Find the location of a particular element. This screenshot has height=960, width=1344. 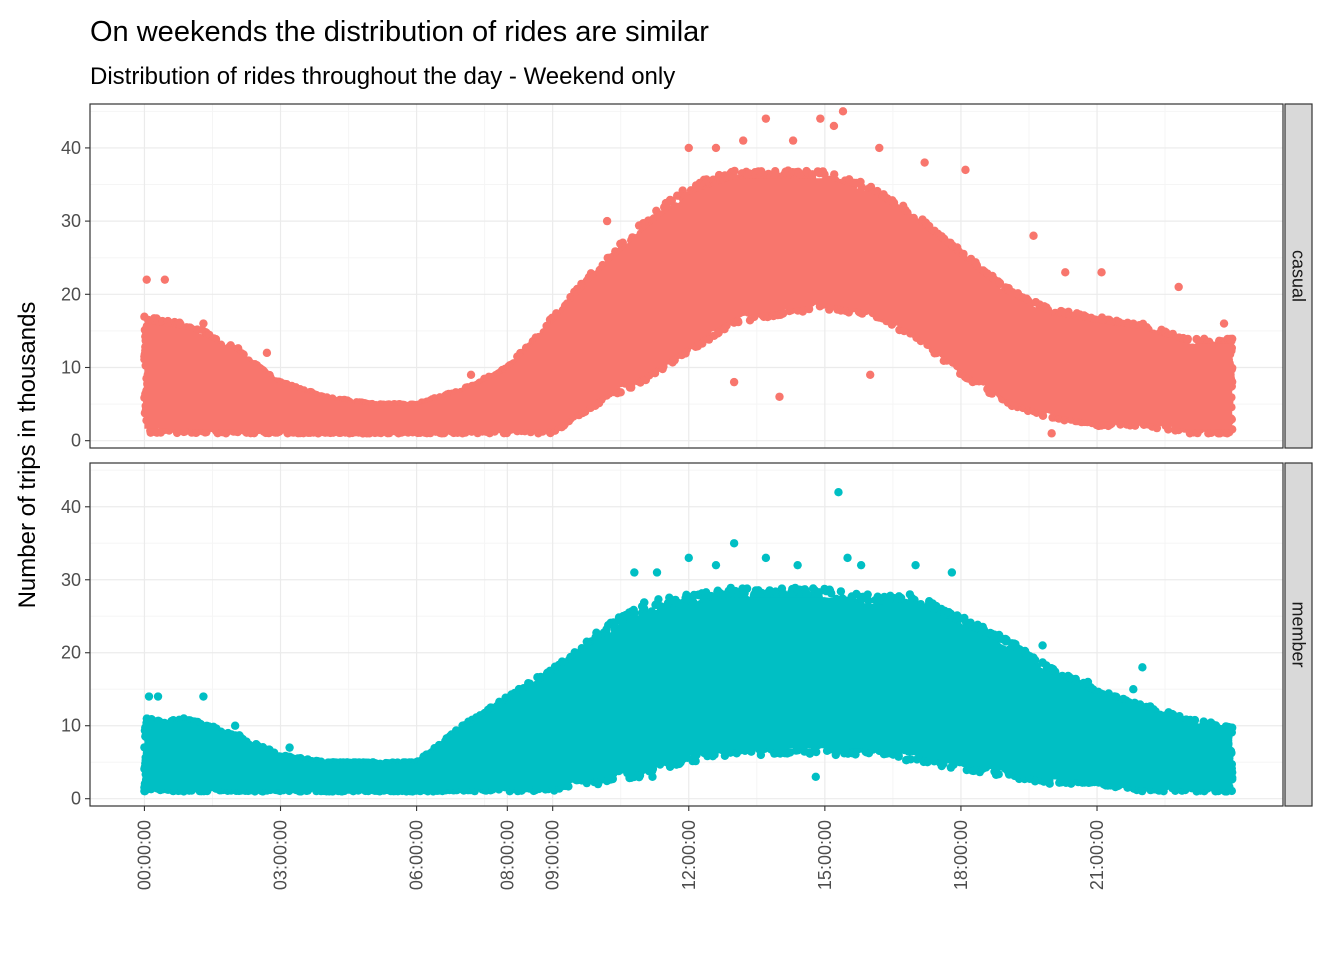

y-axis-label: Number of trips in thousands is located at coordinates (27, 455).